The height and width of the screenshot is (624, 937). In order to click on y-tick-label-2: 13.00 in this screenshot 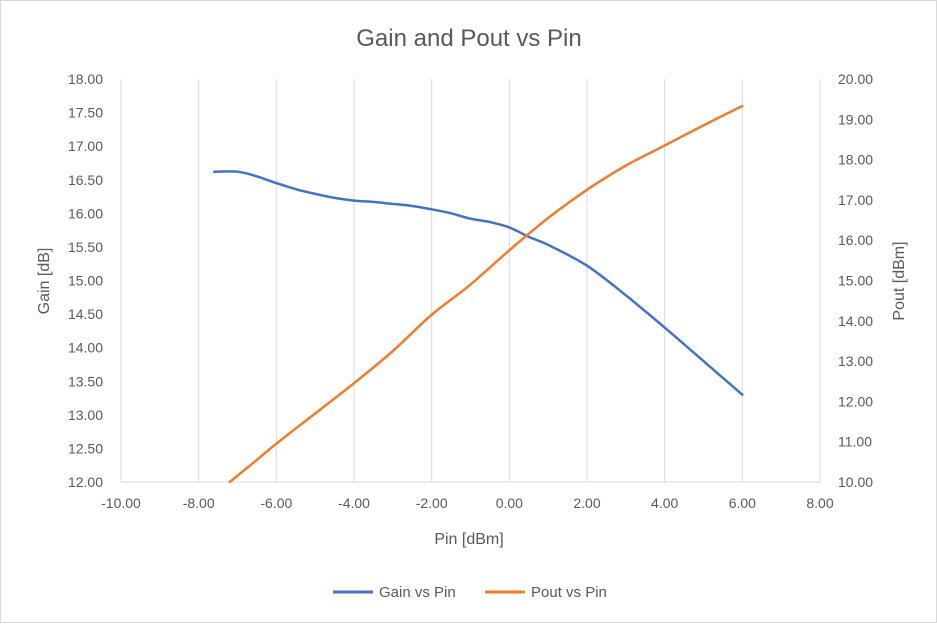, I will do `click(85, 415)`.